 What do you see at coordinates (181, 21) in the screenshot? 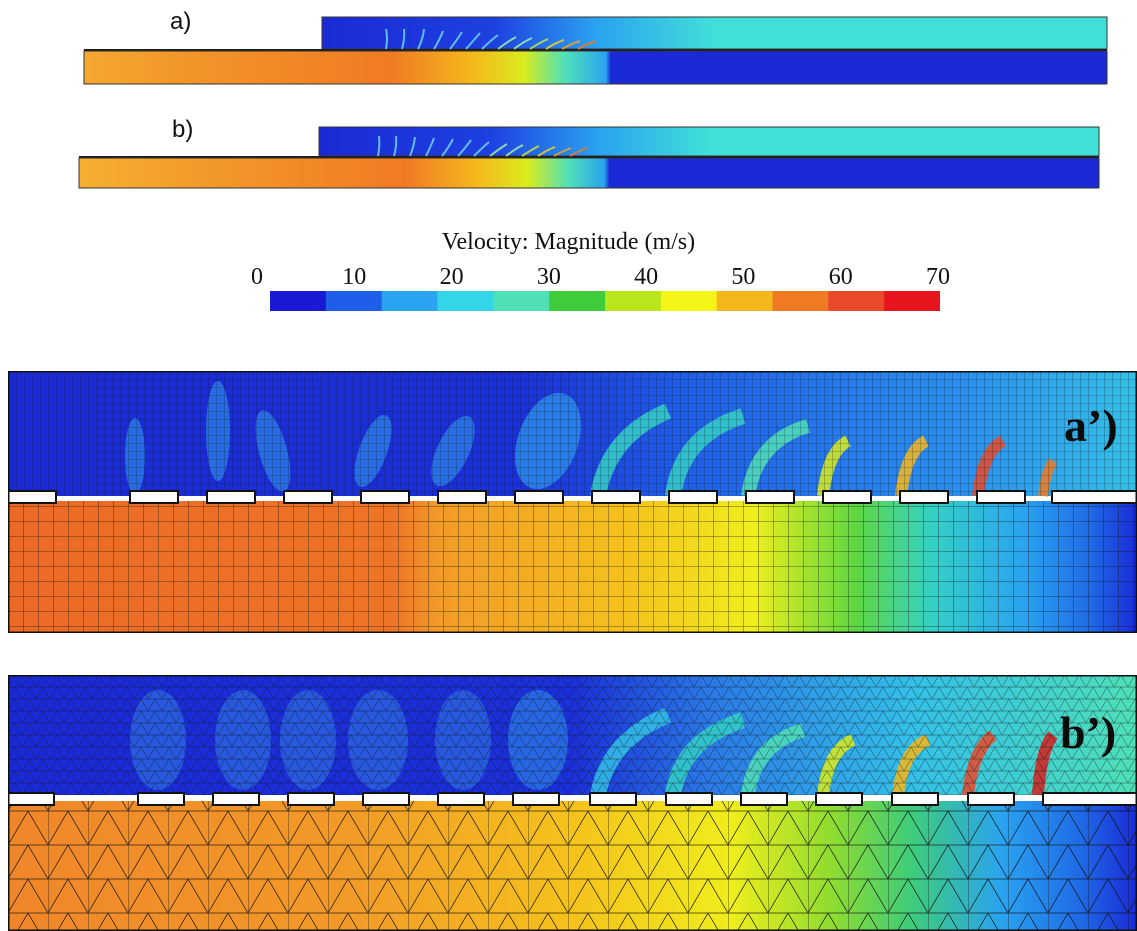
I see `panel-label-a: a)` at bounding box center [181, 21].